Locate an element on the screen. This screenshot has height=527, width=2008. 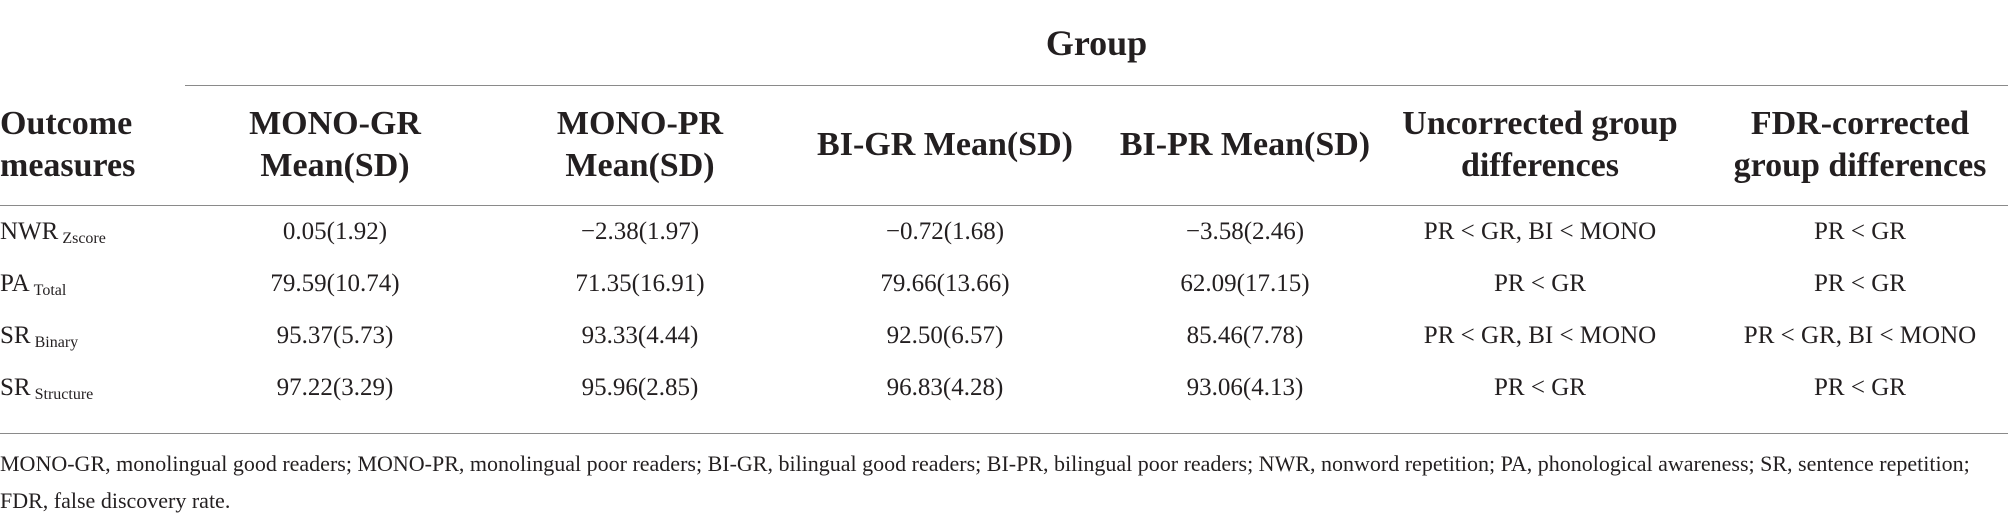
cell-mono-pr: 95.96(2.85) is located at coordinates (640, 387).